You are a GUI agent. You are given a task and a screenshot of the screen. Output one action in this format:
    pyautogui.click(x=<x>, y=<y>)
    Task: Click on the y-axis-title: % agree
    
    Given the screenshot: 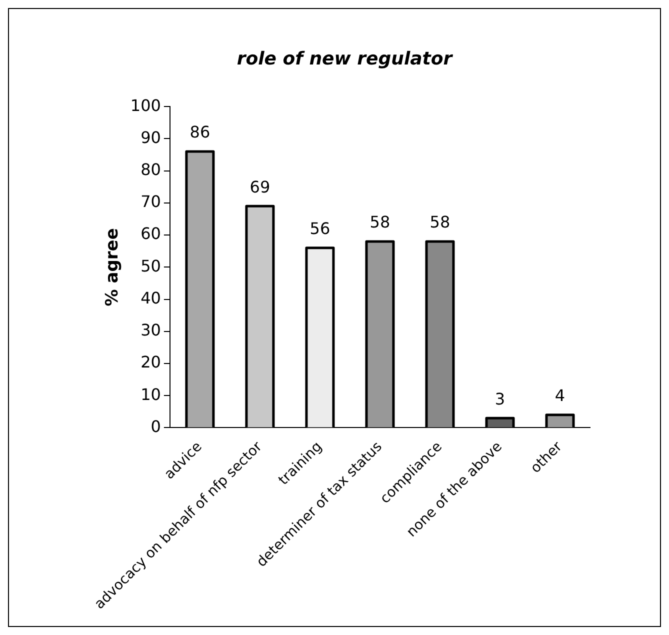 What is the action you would take?
    pyautogui.click(x=112, y=267)
    